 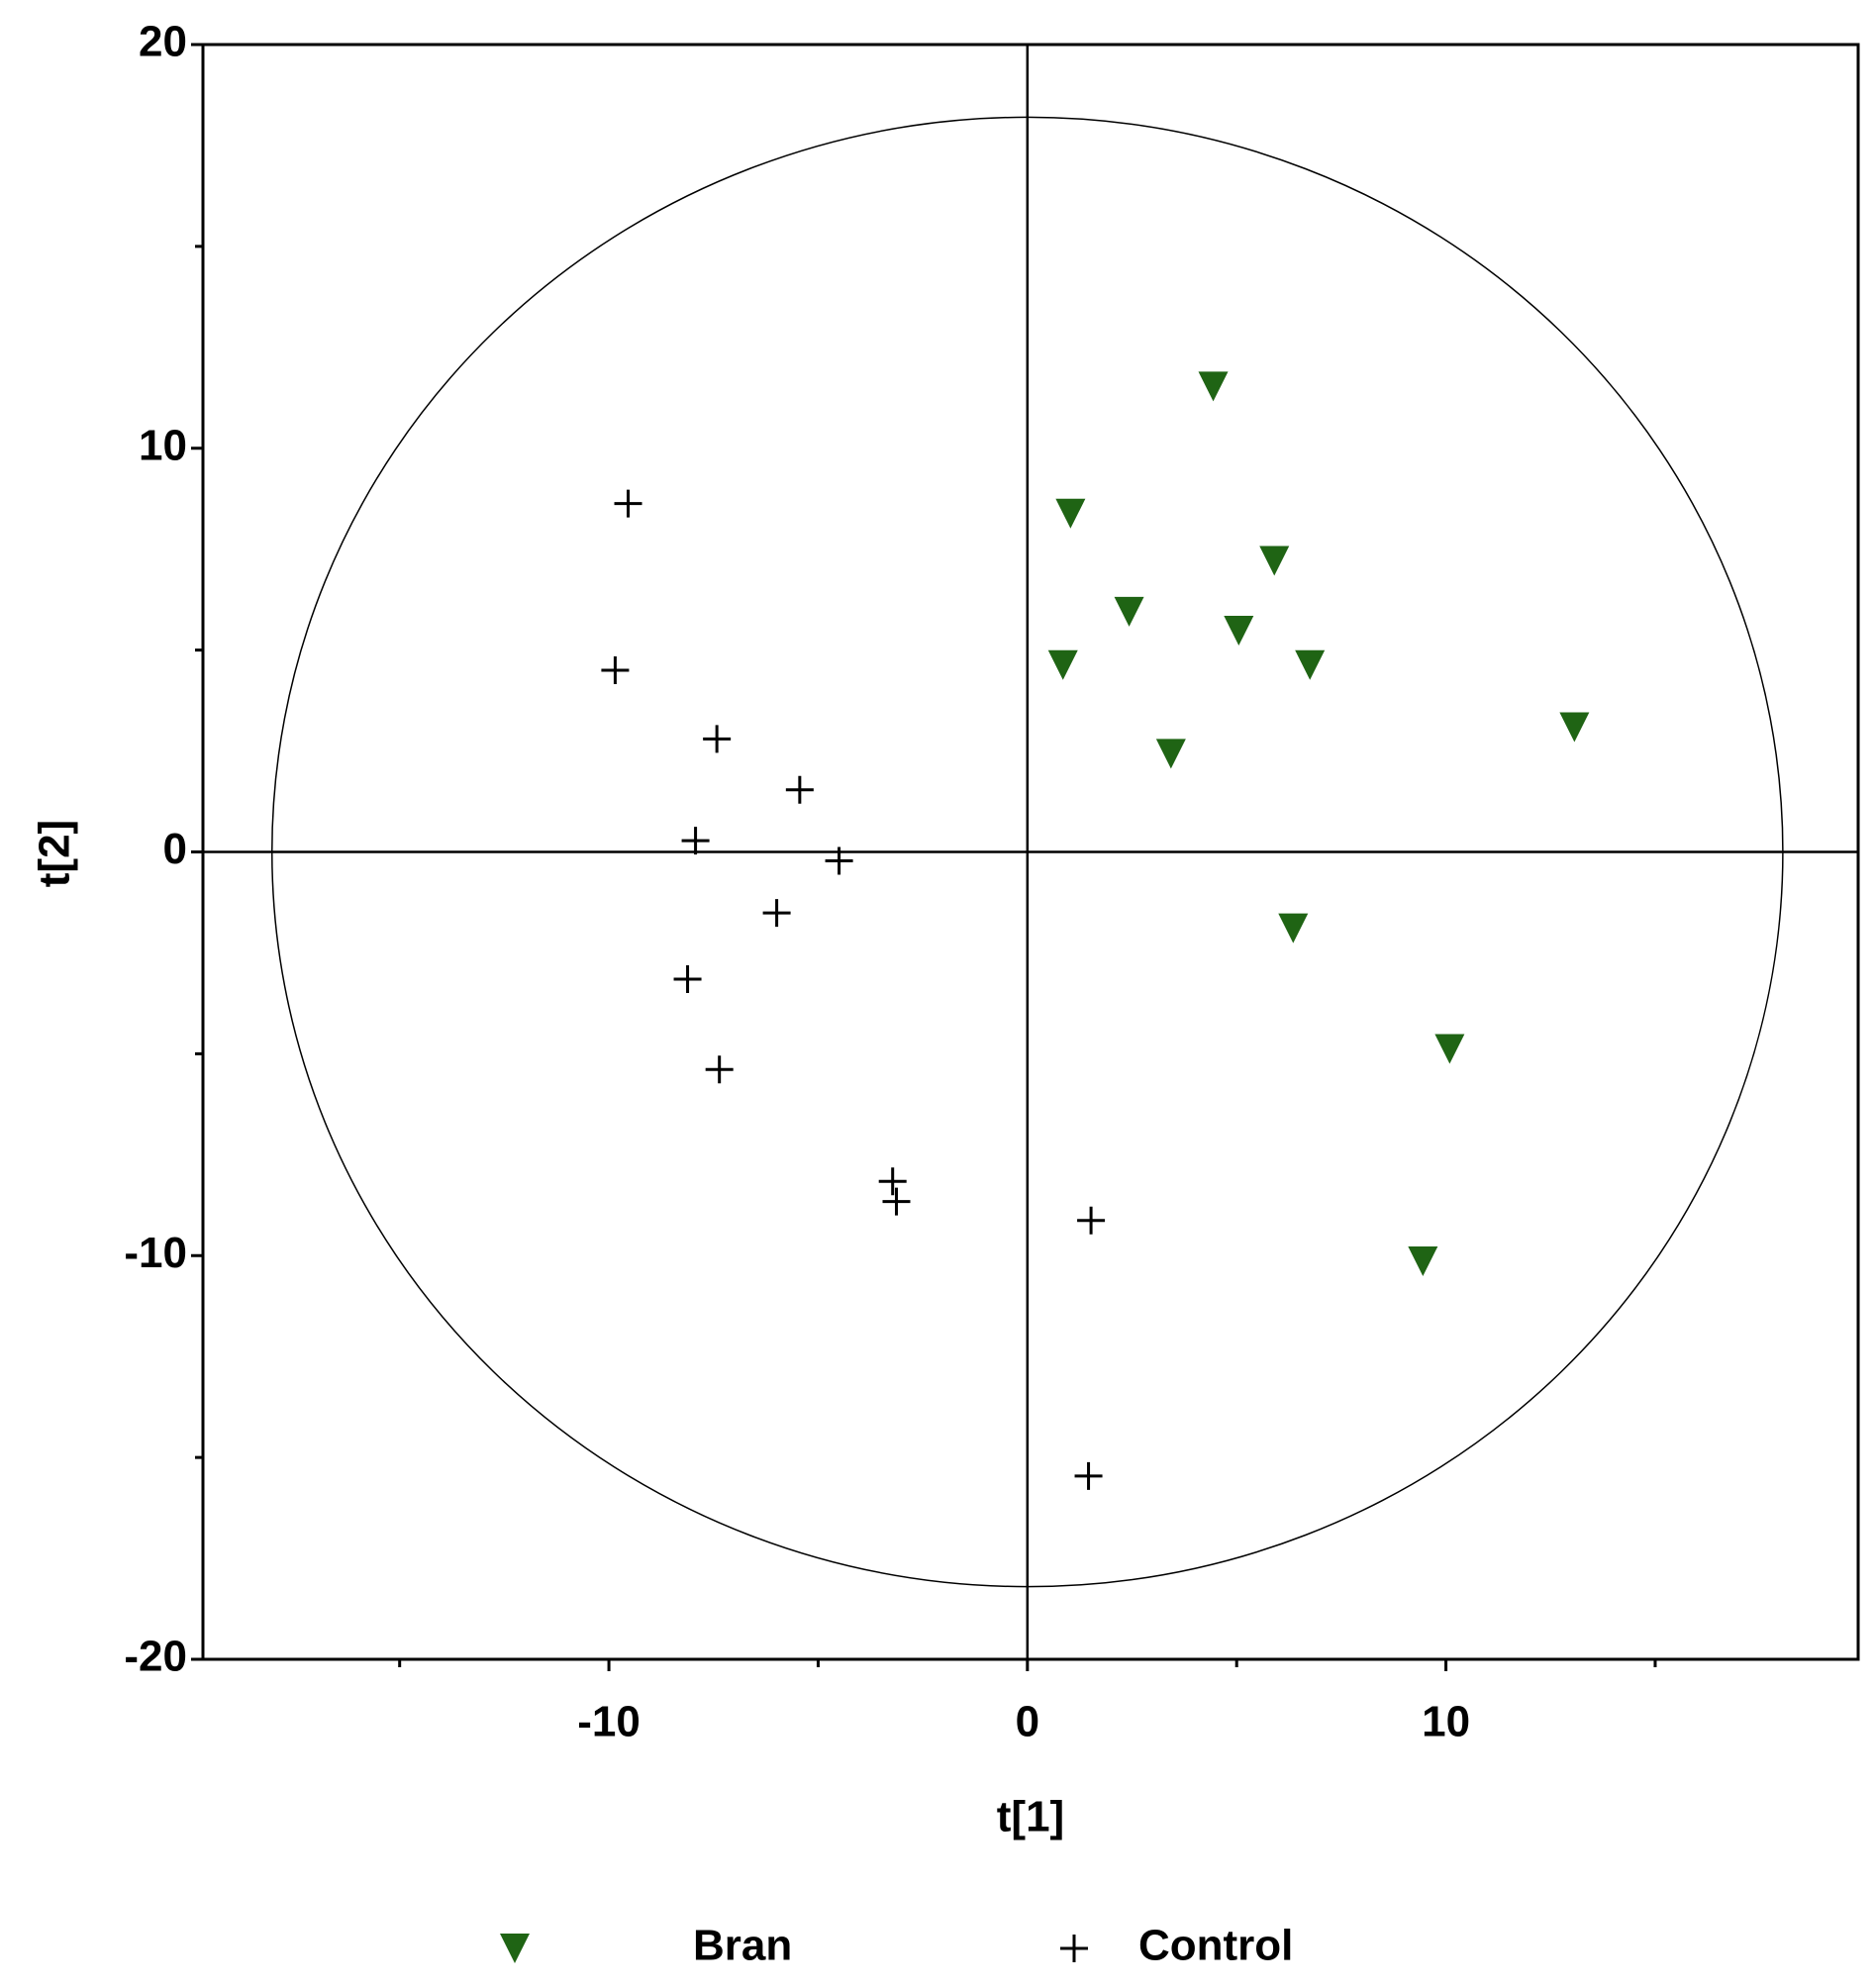 I want to click on x-axis-title: t[1], so click(x=1030, y=1817).